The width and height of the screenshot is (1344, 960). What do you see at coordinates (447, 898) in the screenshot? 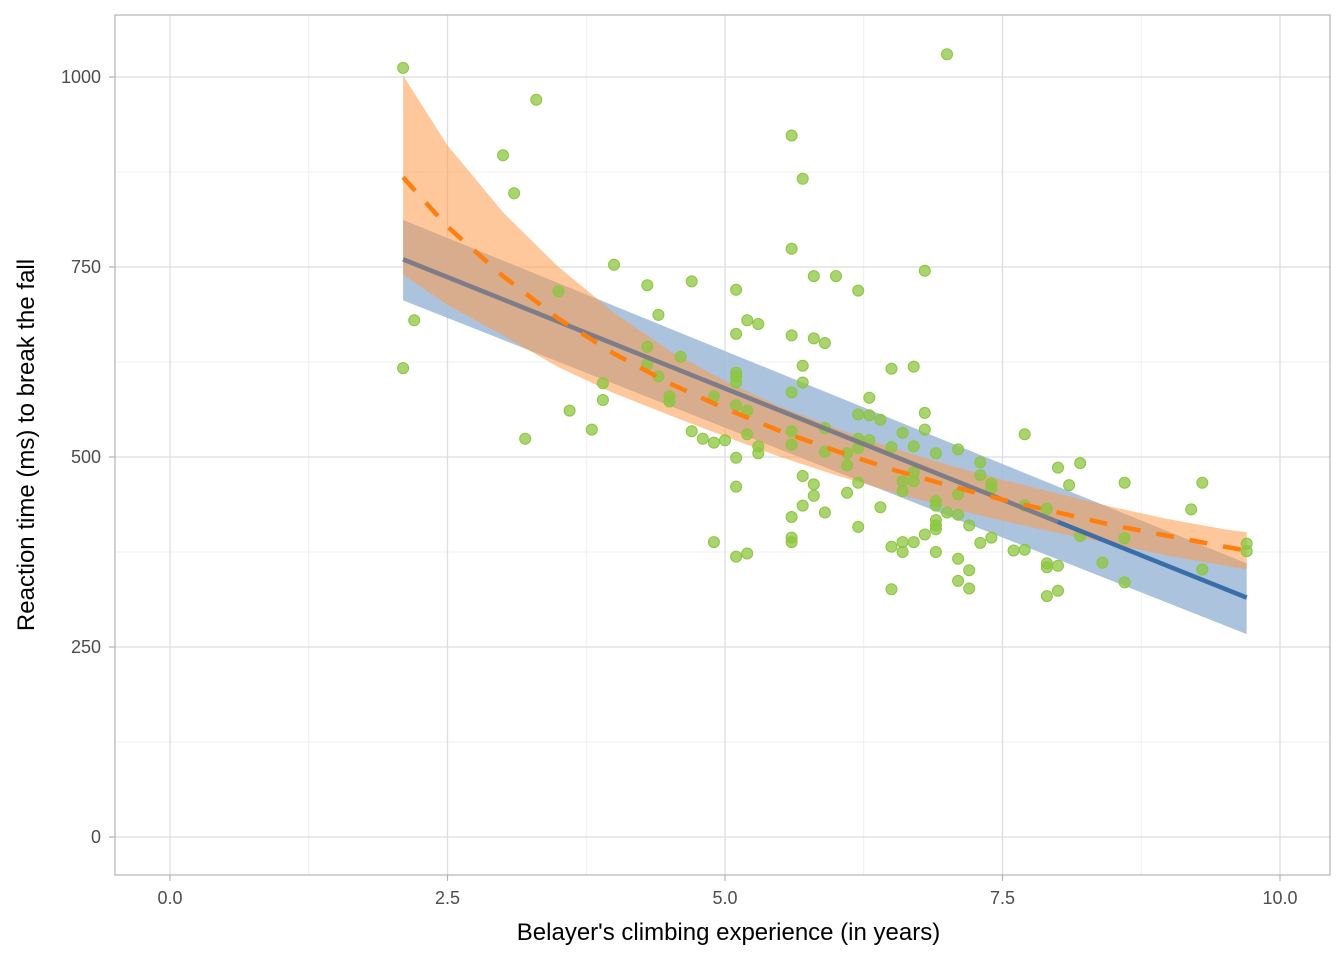
I see `x-tick-label: 2.5` at bounding box center [447, 898].